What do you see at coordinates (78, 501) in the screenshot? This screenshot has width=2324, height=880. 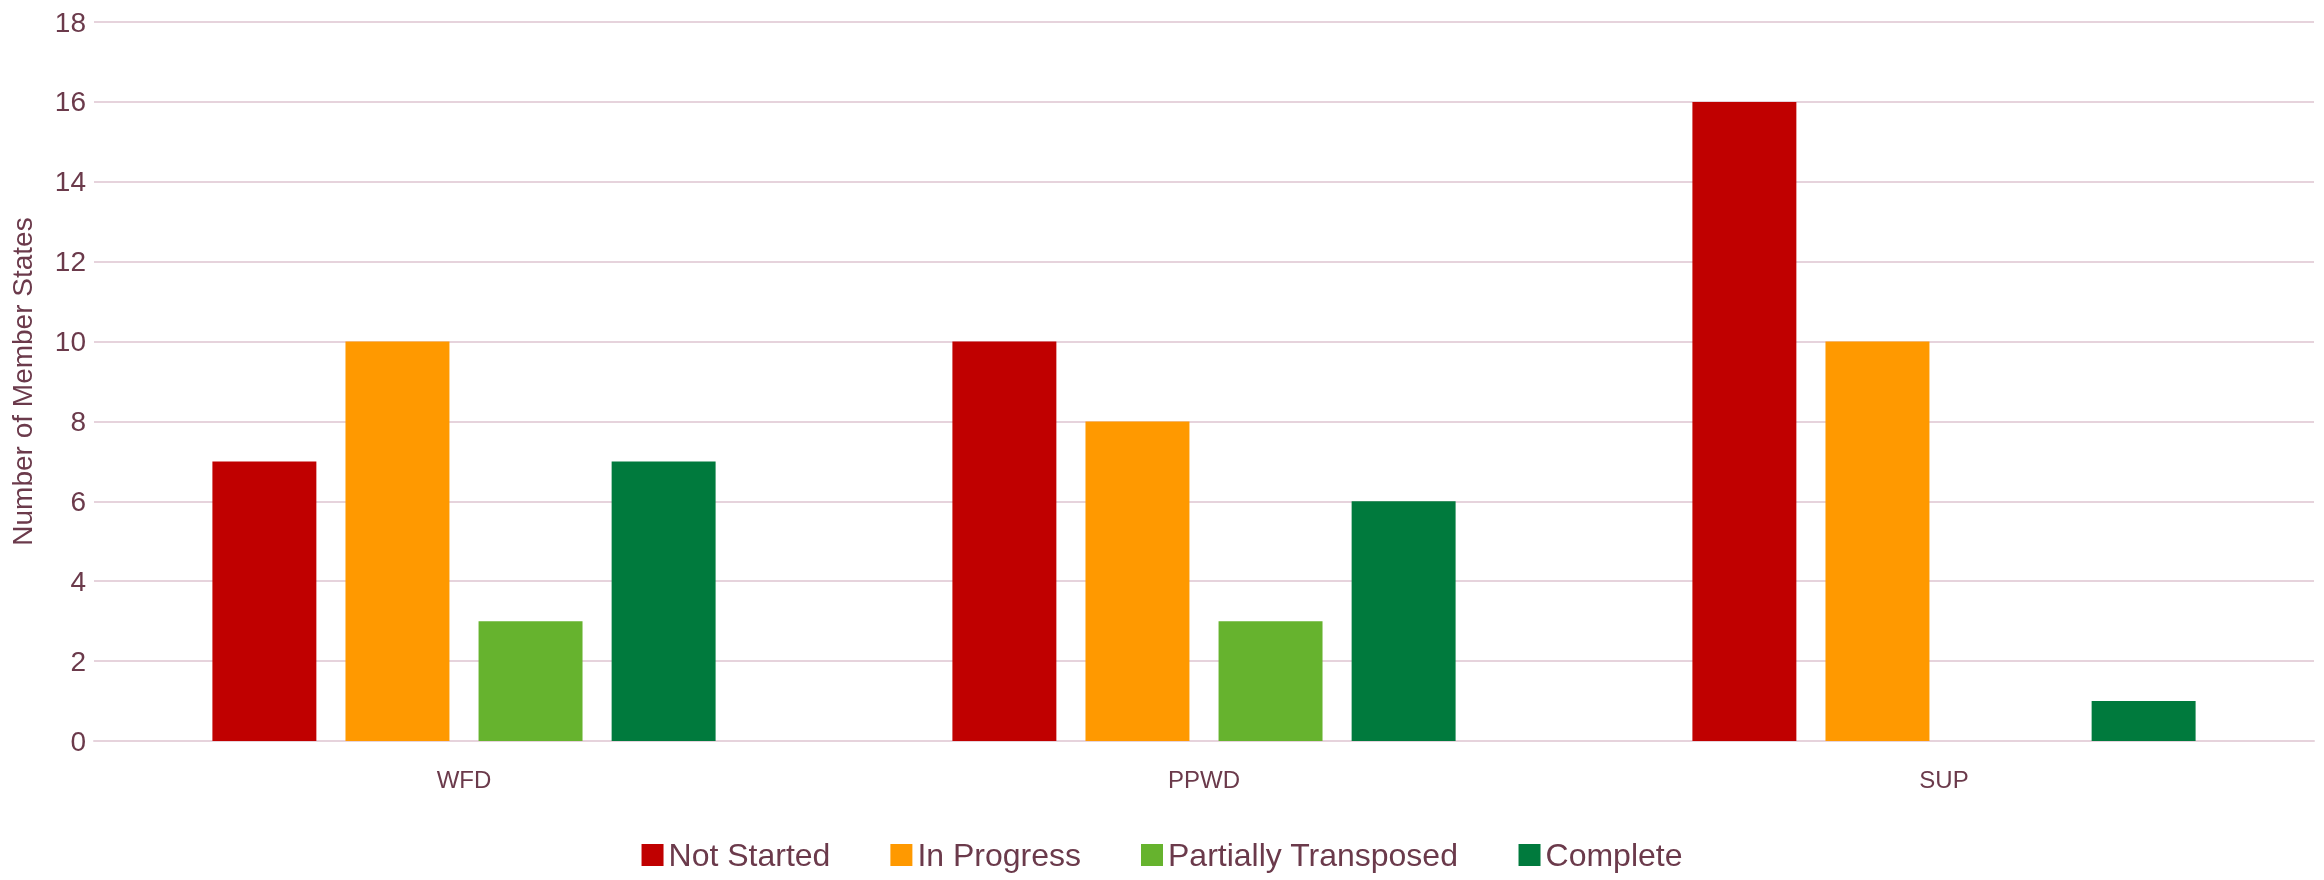 I see `y-tick-label: 6` at bounding box center [78, 501].